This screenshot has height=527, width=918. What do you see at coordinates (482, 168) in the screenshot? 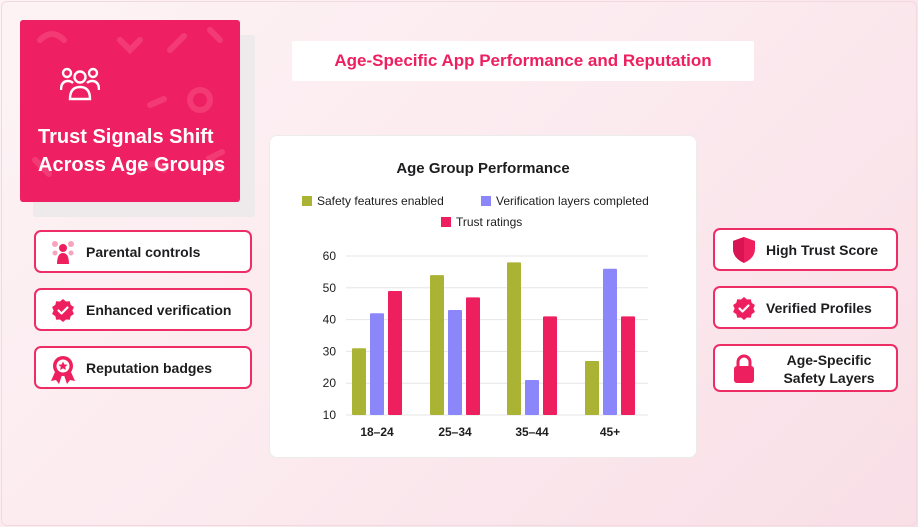
I see `chart-title: Age Group Performance` at bounding box center [482, 168].